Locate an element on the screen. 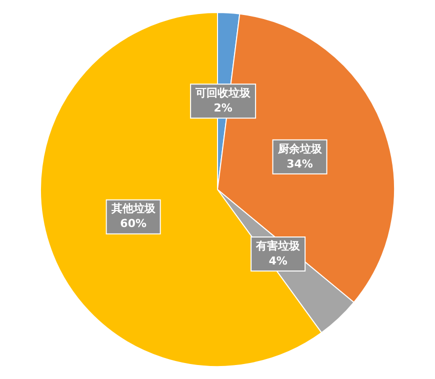 This screenshot has height=379, width=435. data-label: 4% is located at coordinates (278, 261).